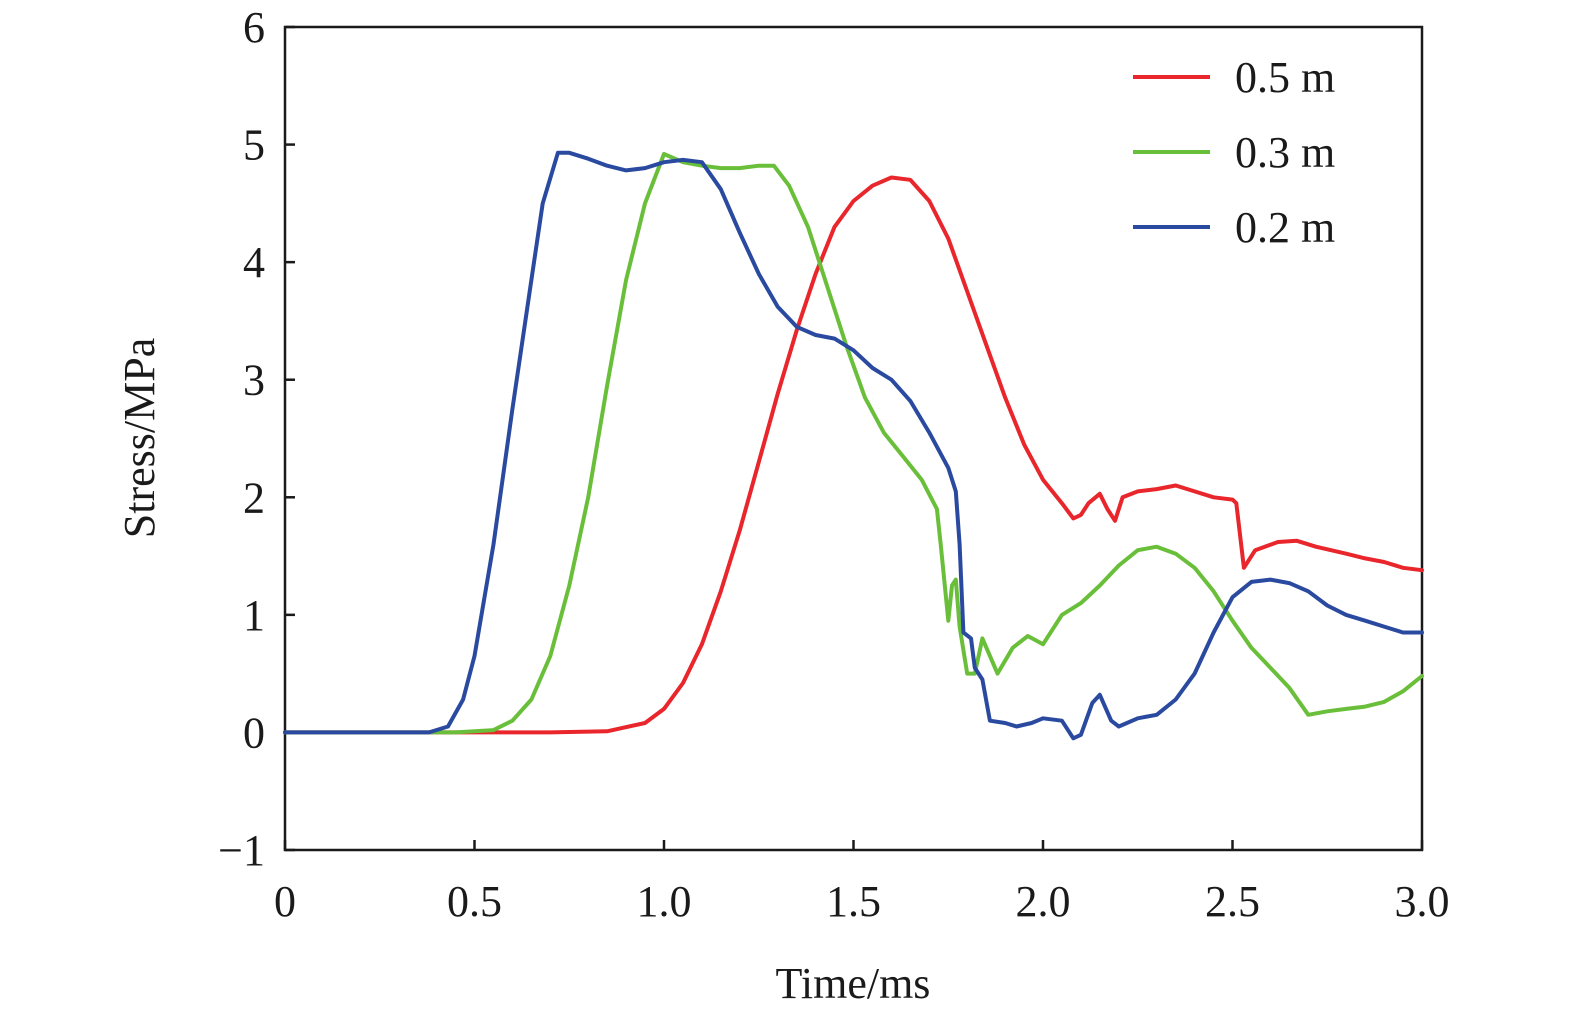 This screenshot has height=1021, width=1575. Describe the element at coordinates (1422, 901) in the screenshot. I see `x-tick-label: 3.0` at that location.